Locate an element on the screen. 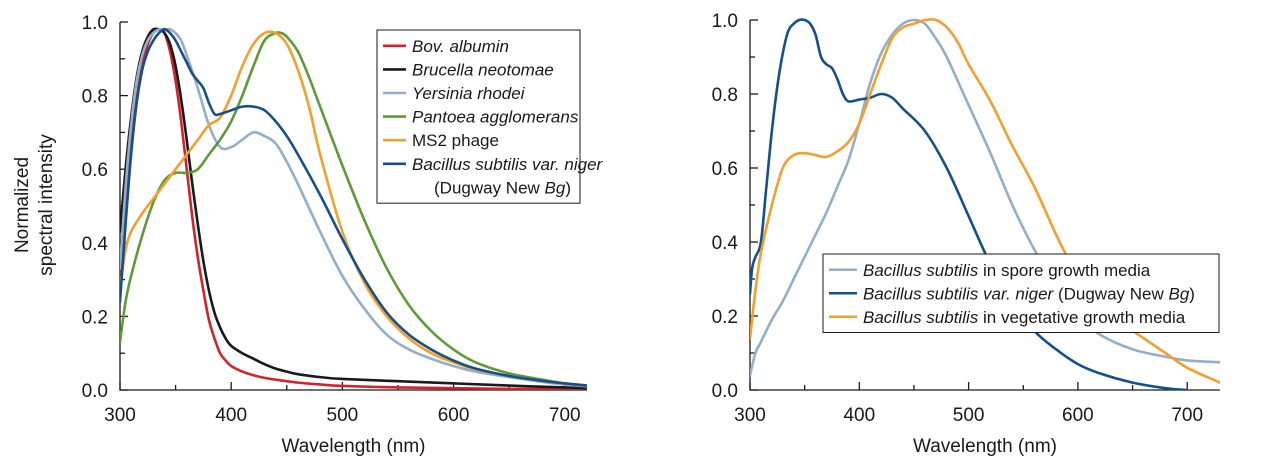  chart-0-y-axis-title-line: Normalized is located at coordinates (22, 205).